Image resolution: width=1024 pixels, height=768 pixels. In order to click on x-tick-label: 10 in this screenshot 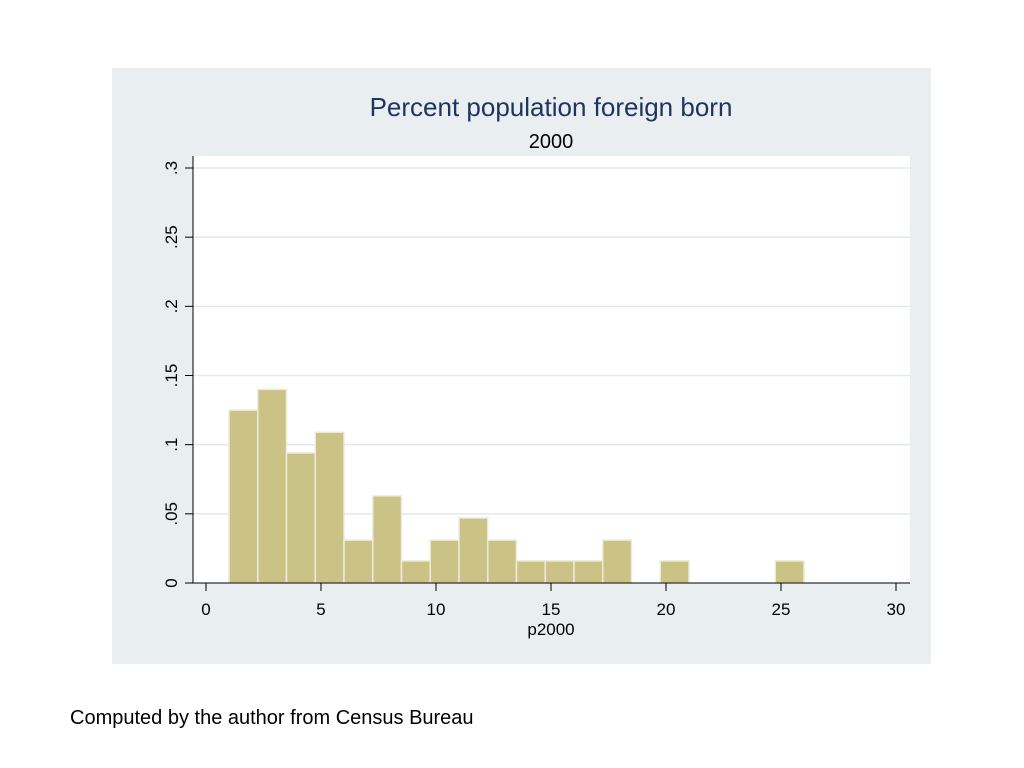, I will do `click(436, 609)`.